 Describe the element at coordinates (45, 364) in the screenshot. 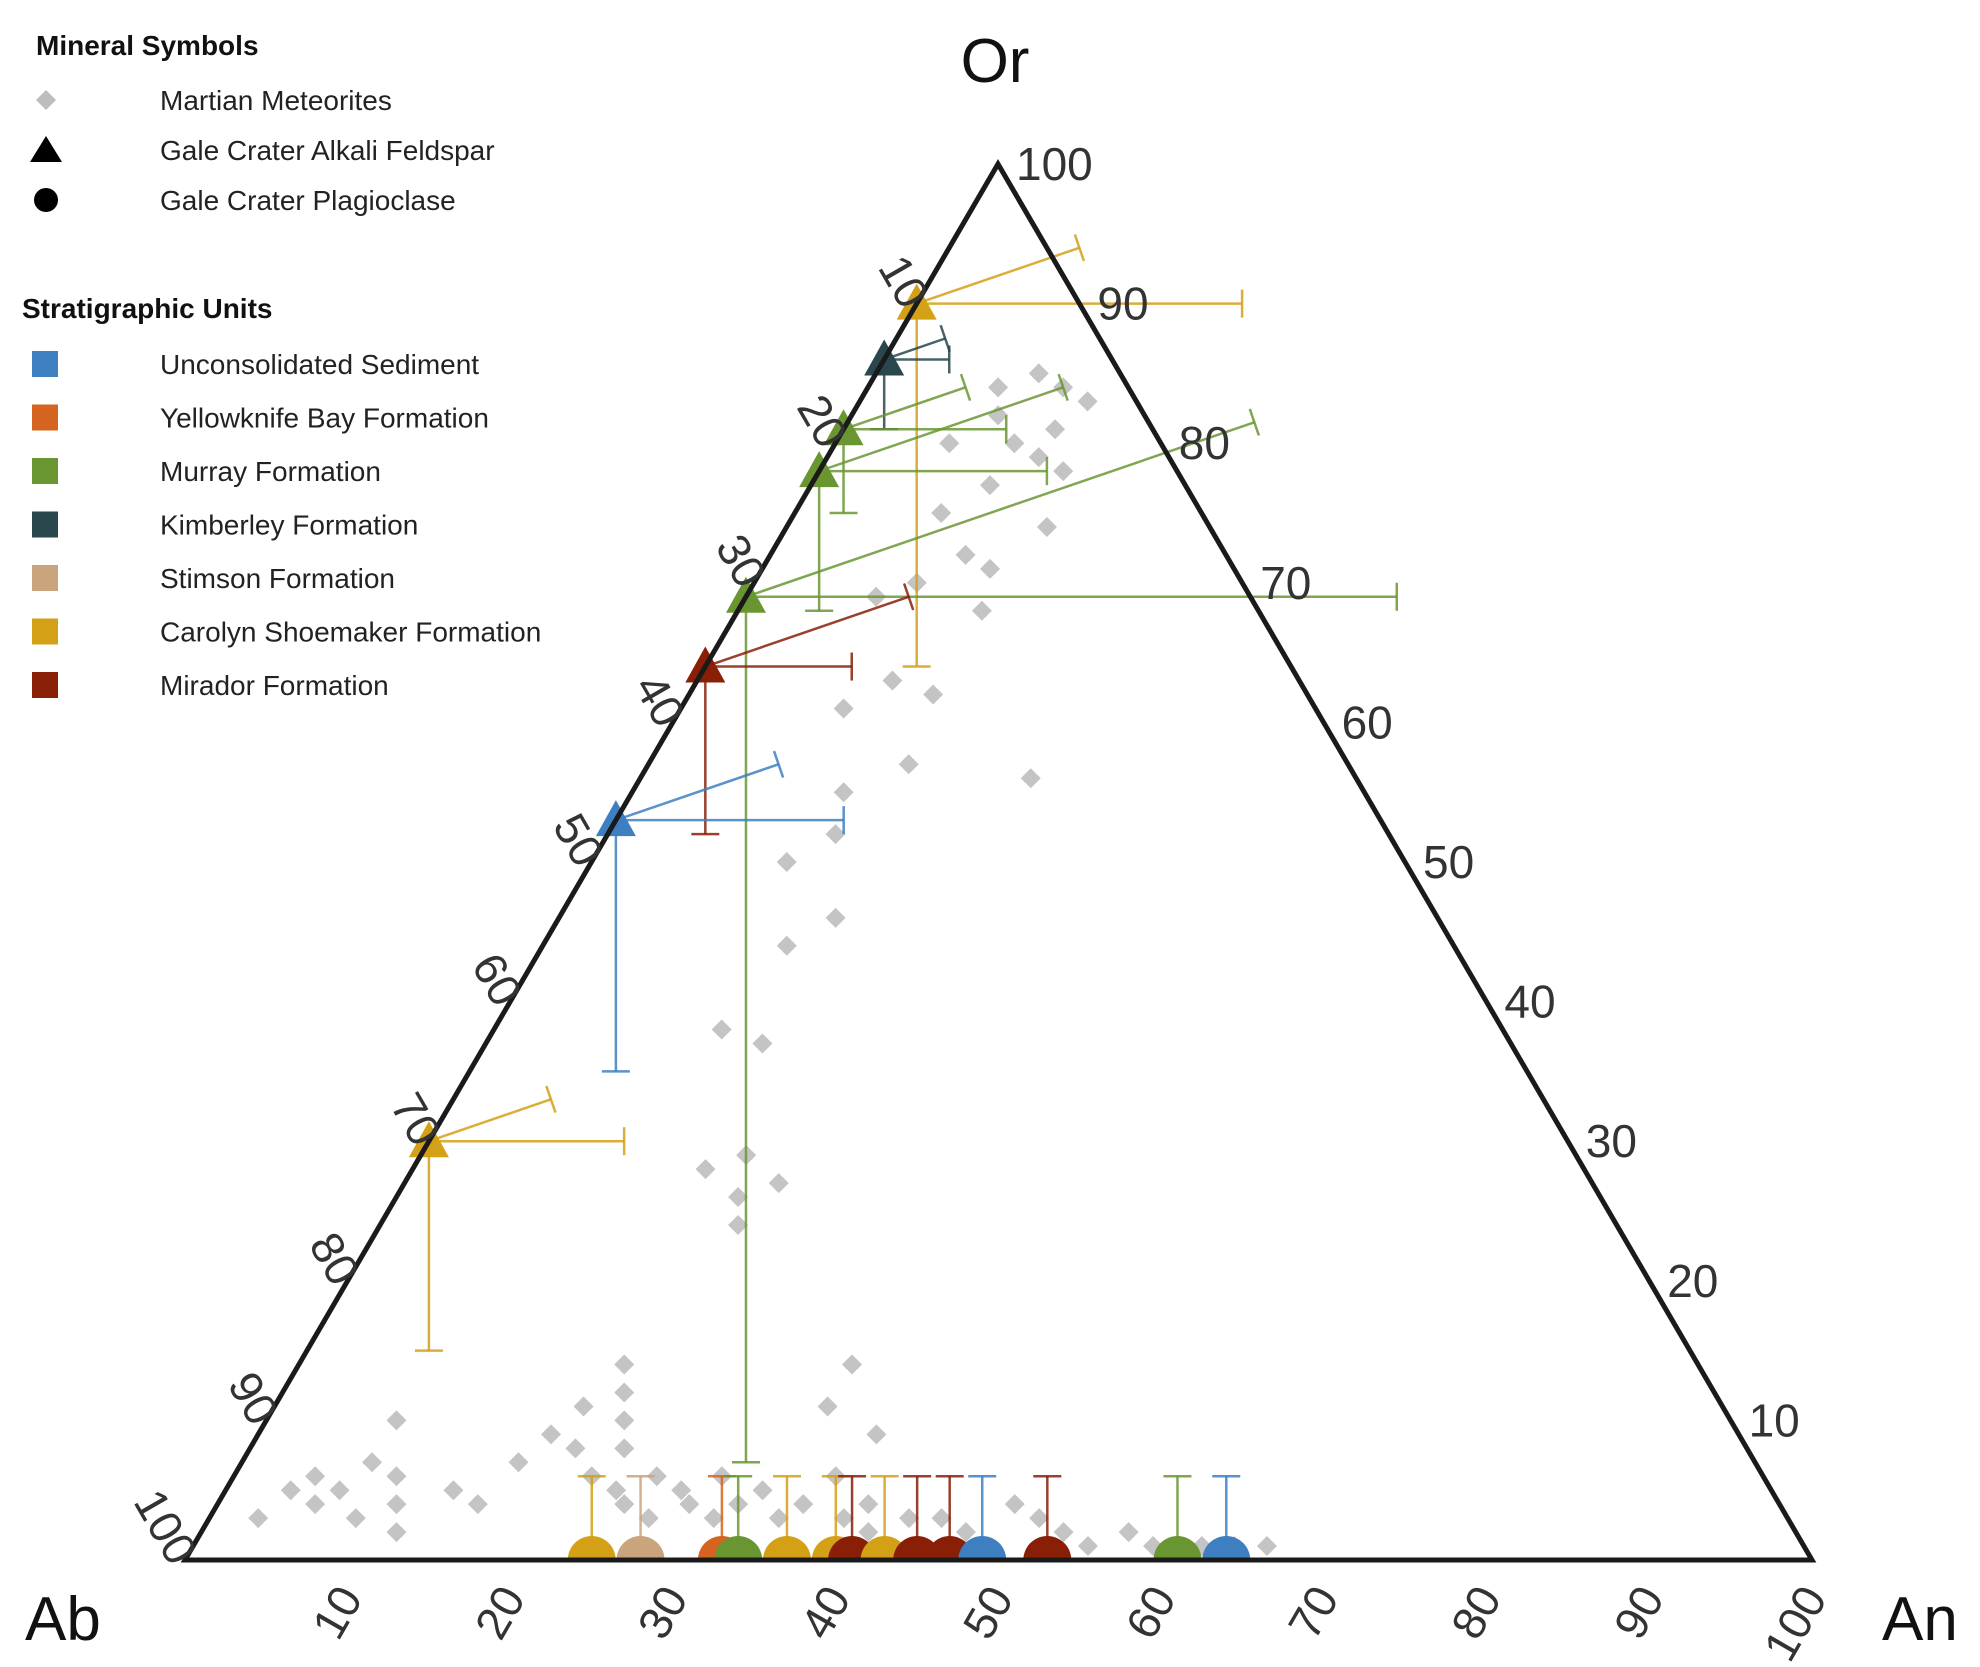

I see `legend-swatch-uns` at that location.